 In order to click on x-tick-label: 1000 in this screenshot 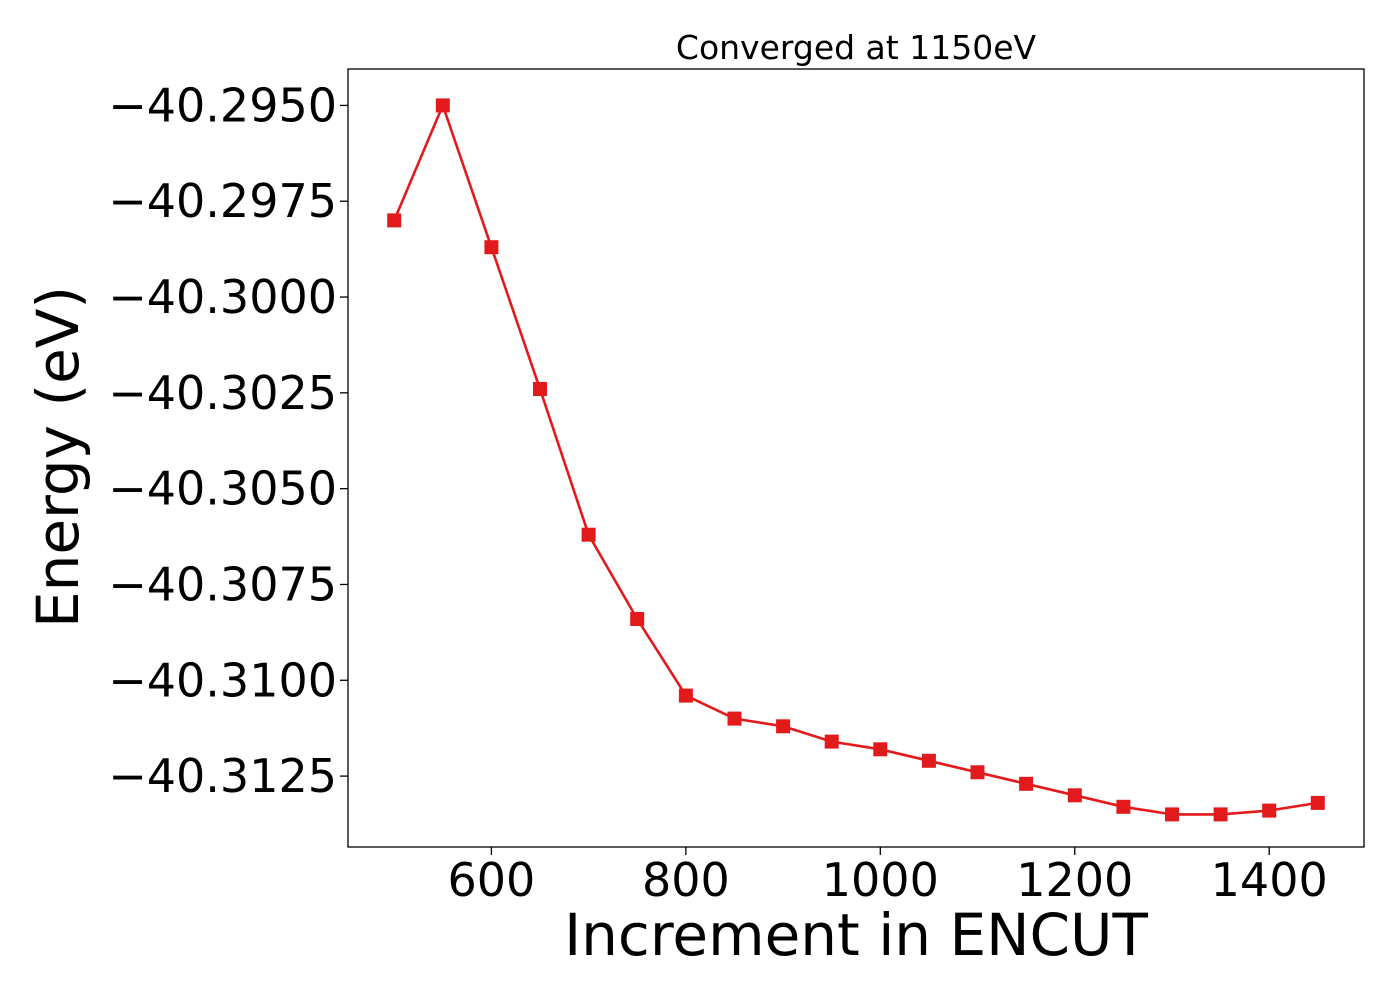, I will do `click(880, 880)`.